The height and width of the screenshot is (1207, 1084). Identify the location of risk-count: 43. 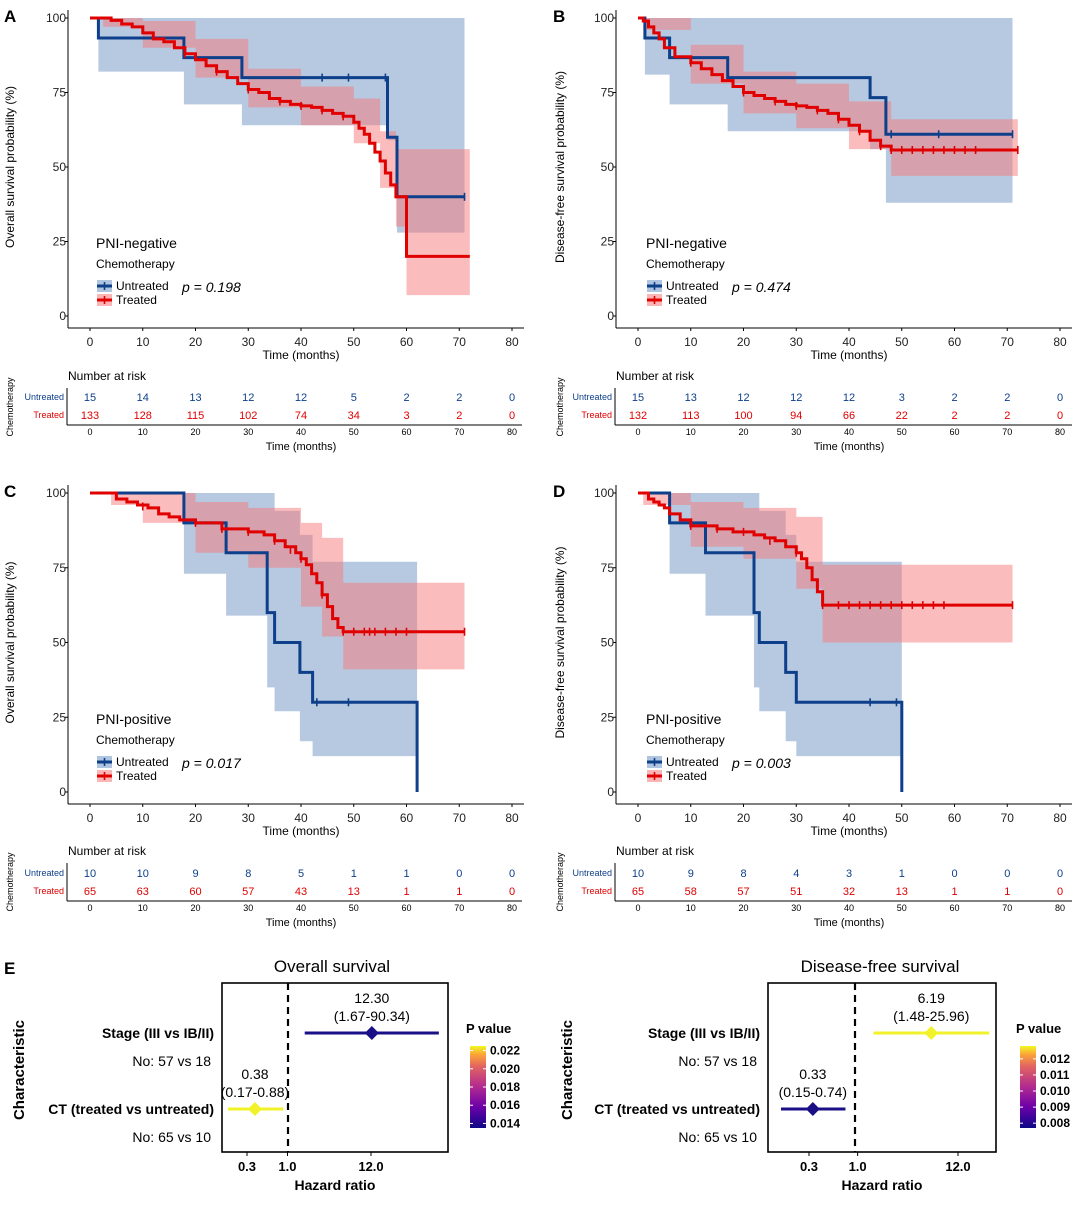
(301, 892).